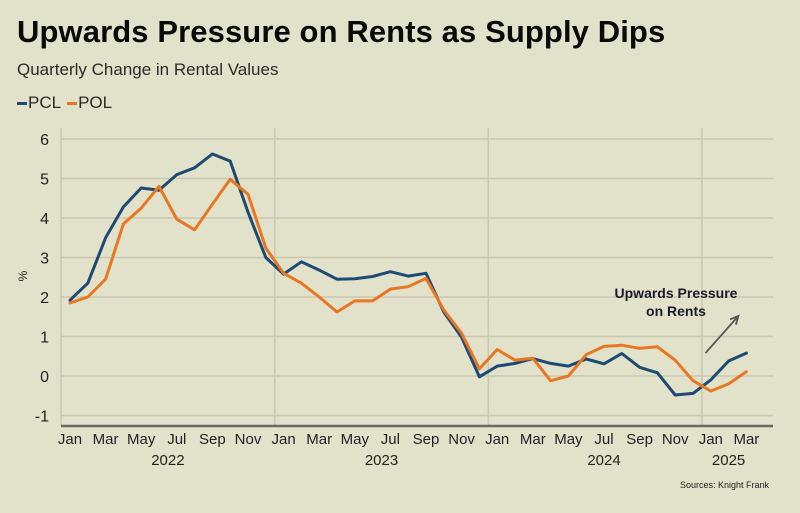 This screenshot has height=513, width=800. I want to click on chart-title: Upwards Pressure on Rents as Supply Dips, so click(341, 31).